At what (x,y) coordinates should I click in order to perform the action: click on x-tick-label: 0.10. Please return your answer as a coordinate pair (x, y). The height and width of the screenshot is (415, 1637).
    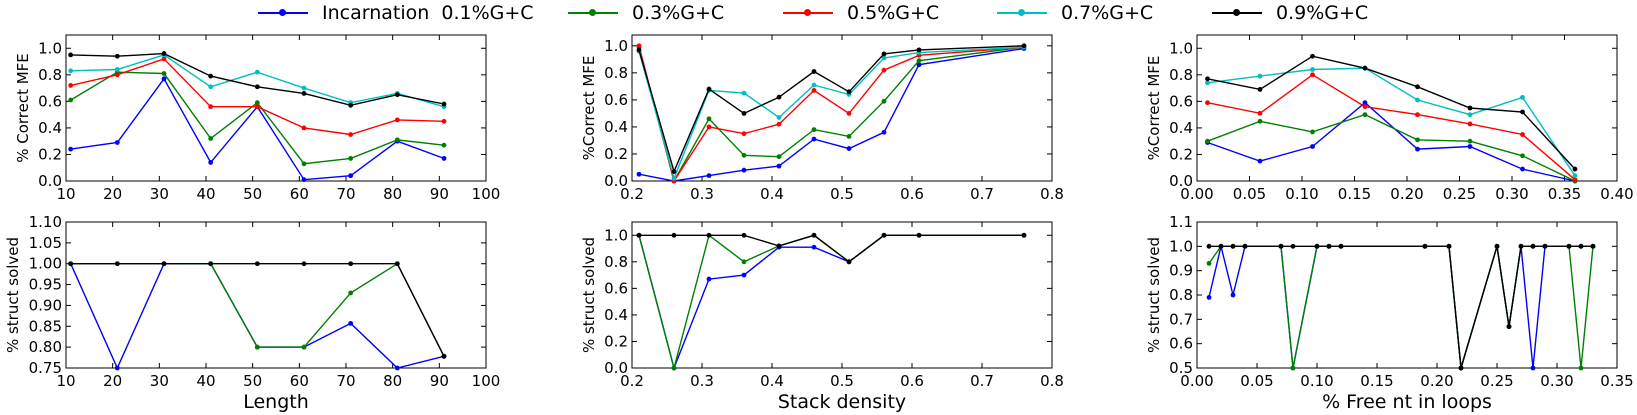
    Looking at the image, I should click on (1301, 194).